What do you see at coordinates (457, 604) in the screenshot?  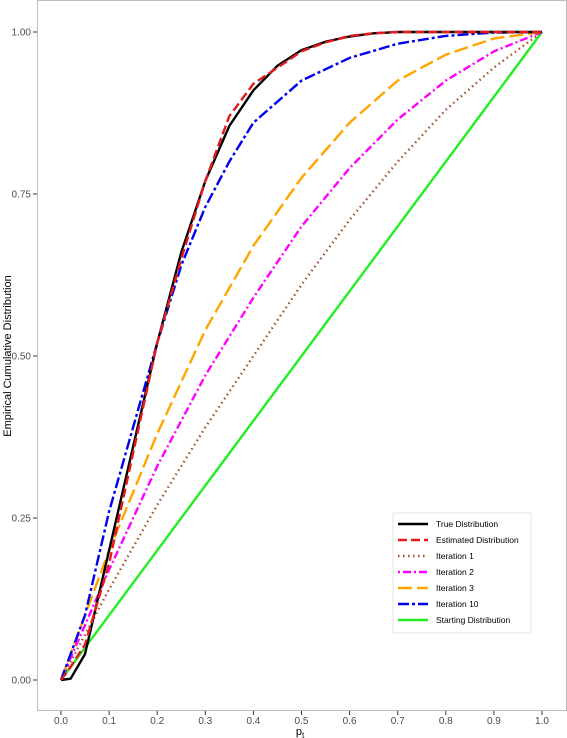 I see `legend-label: Iteration 10` at bounding box center [457, 604].